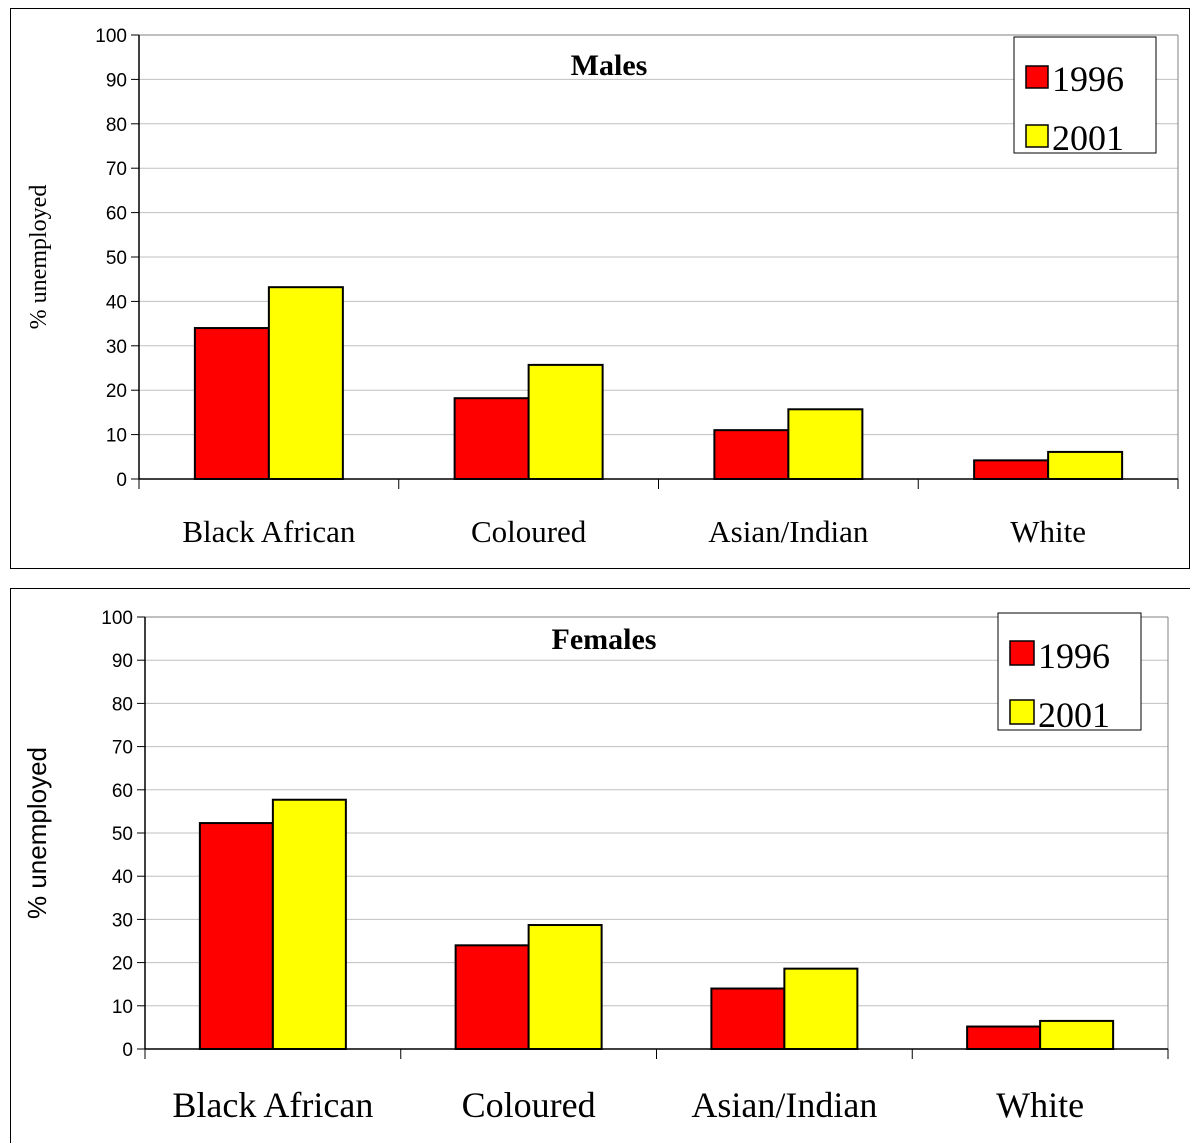  What do you see at coordinates (788, 531) in the screenshot?
I see `males-category-label: Asian/Indian` at bounding box center [788, 531].